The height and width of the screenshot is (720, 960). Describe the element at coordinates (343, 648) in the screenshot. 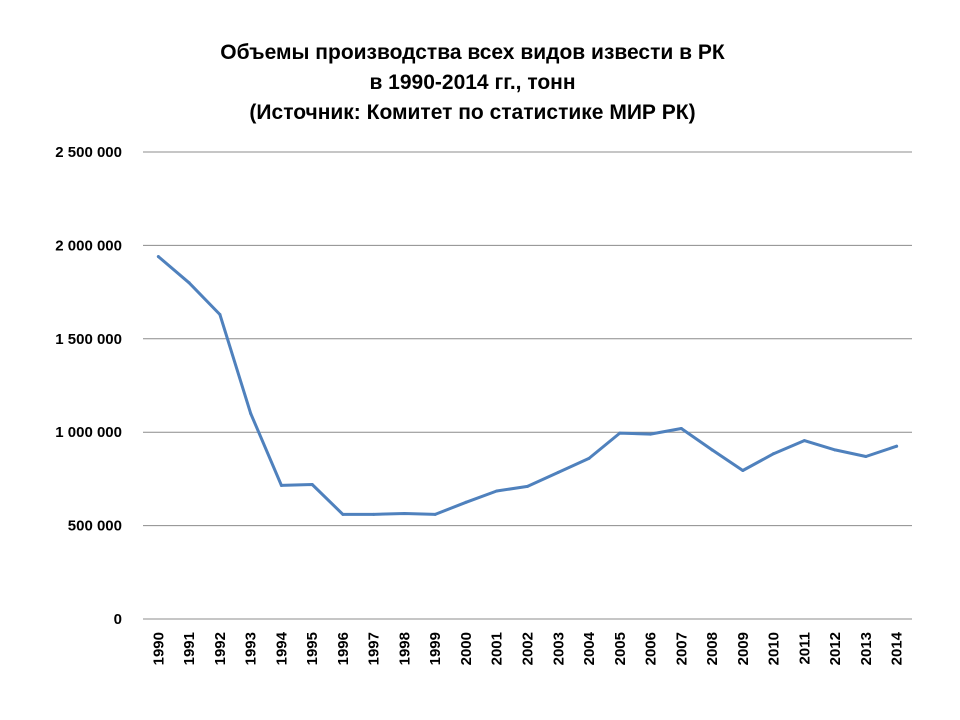

I see `x-tick-label: 1996` at that location.